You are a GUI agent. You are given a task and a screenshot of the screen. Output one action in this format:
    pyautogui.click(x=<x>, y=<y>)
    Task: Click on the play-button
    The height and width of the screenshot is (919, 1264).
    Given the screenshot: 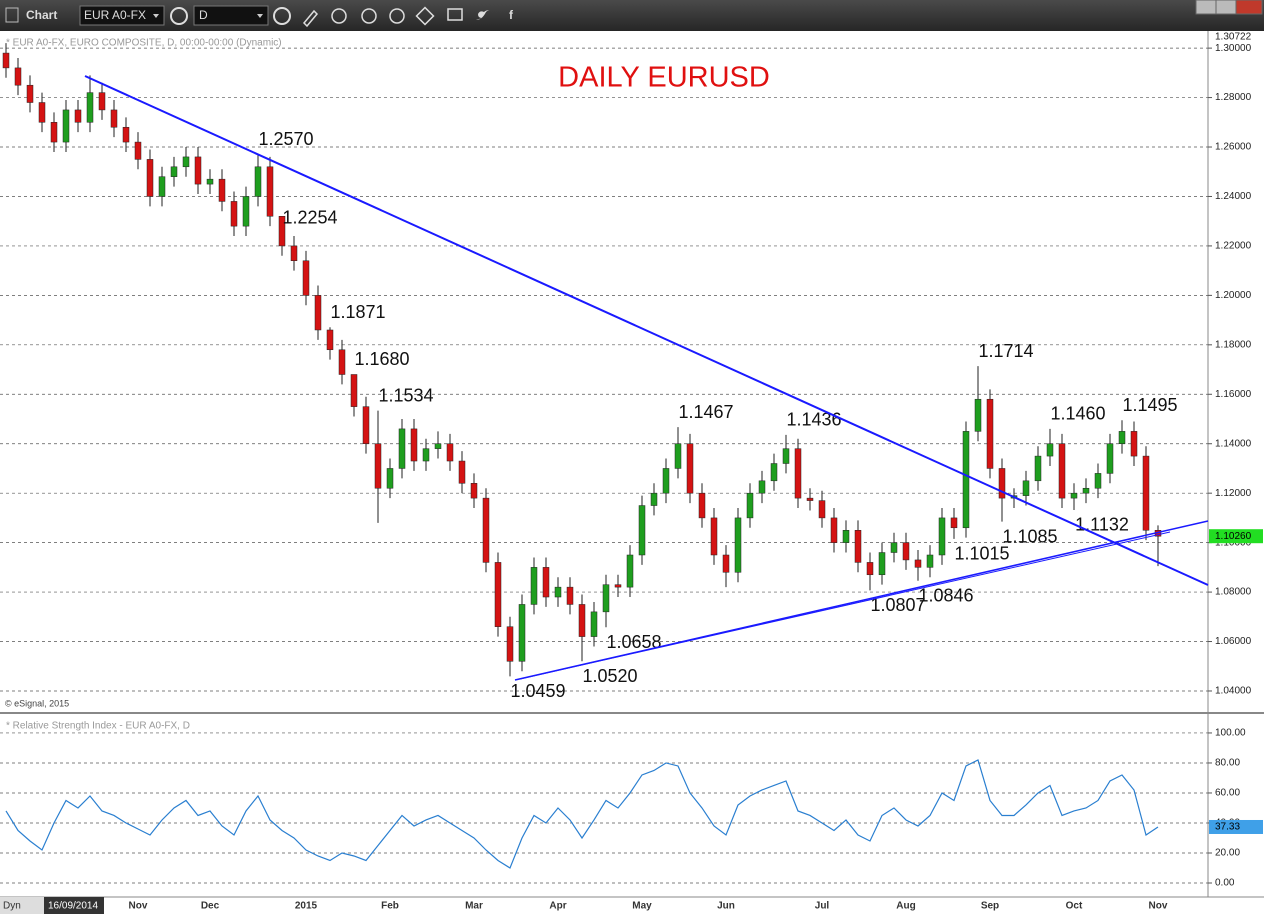 What is the action you would take?
    pyautogui.click(x=369, y=16)
    